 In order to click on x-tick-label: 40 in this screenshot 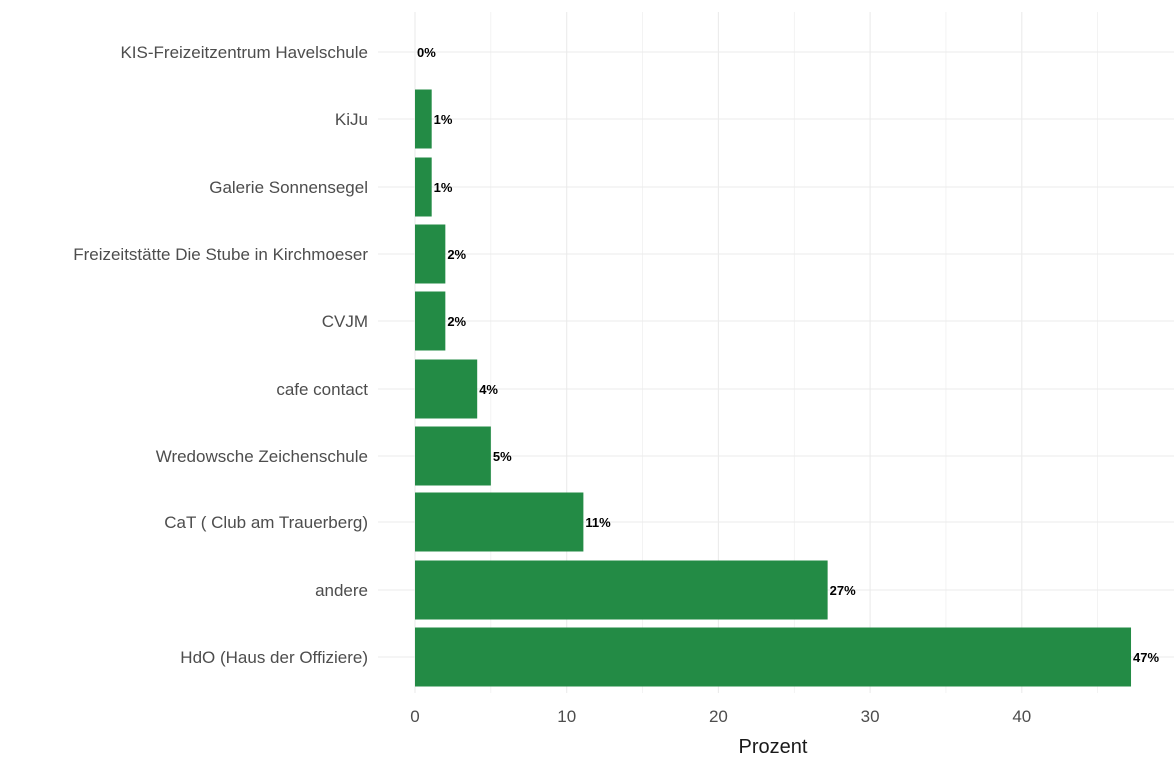, I will do `click(1021, 716)`.